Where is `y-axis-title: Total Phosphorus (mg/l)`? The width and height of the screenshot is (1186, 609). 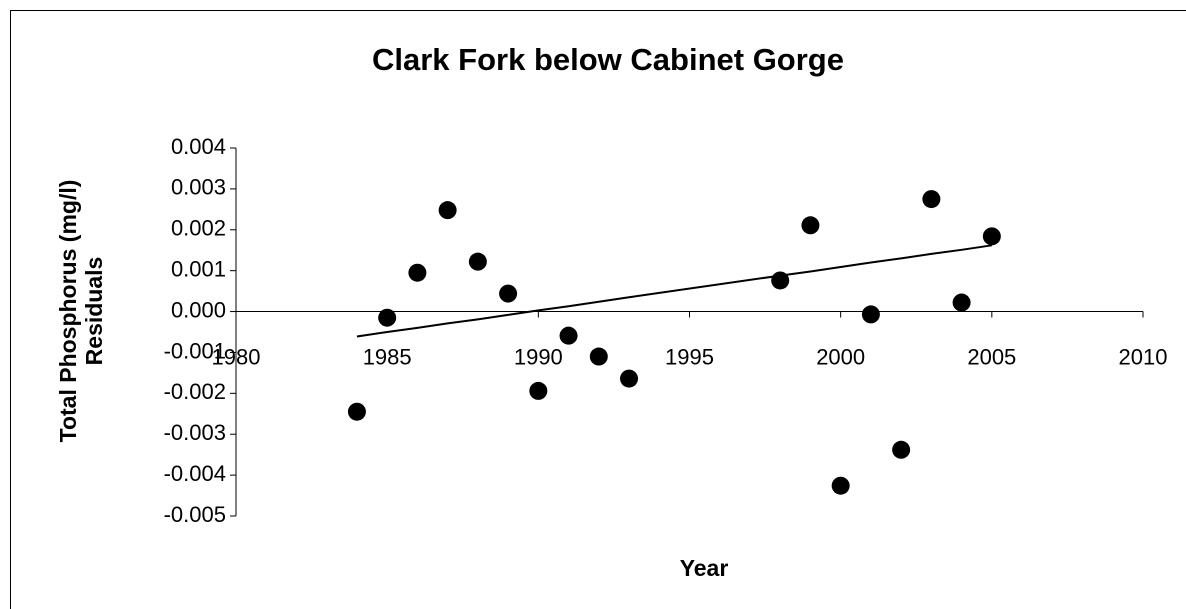 y-axis-title: Total Phosphorus (mg/l) is located at coordinates (68, 311).